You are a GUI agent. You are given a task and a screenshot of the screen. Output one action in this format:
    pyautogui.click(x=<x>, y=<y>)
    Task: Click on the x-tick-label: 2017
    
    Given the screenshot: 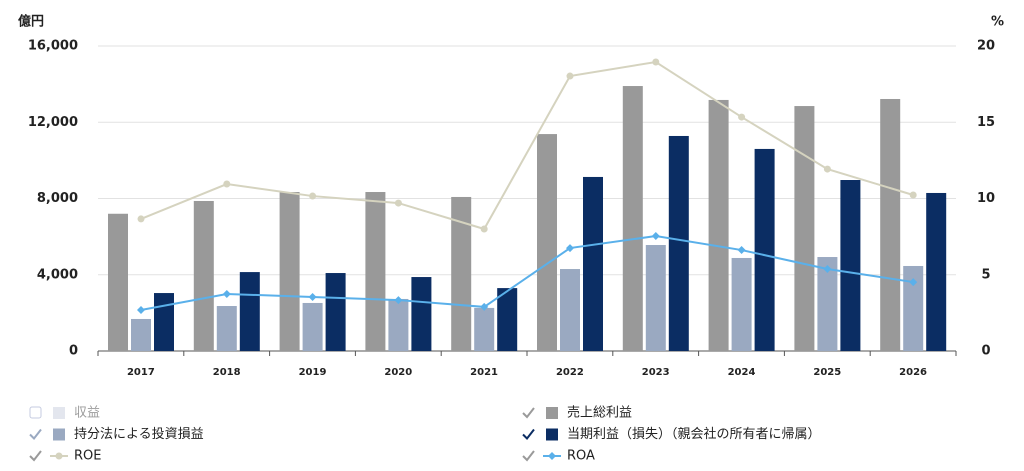 What is the action you would take?
    pyautogui.click(x=141, y=372)
    